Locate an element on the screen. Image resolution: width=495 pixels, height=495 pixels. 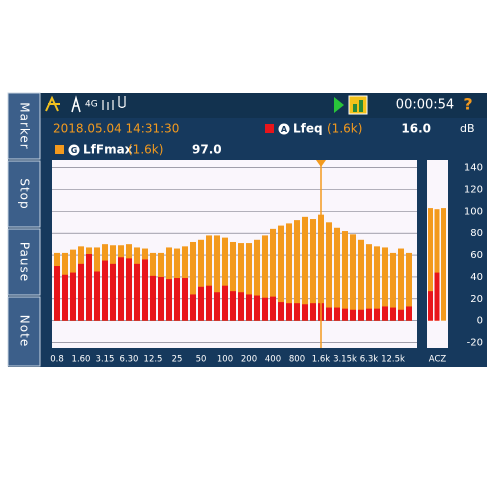
status-icons: 4G 00:00:54 ? is located at coordinates (259, 105).